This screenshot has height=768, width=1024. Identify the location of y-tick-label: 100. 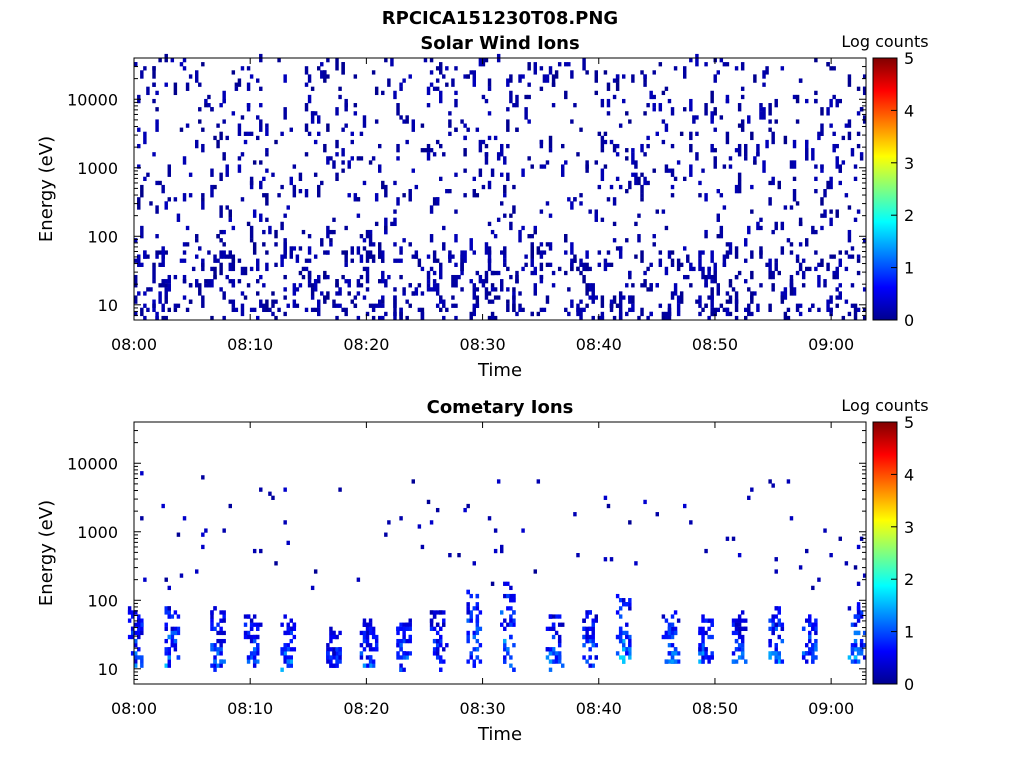
(102, 236).